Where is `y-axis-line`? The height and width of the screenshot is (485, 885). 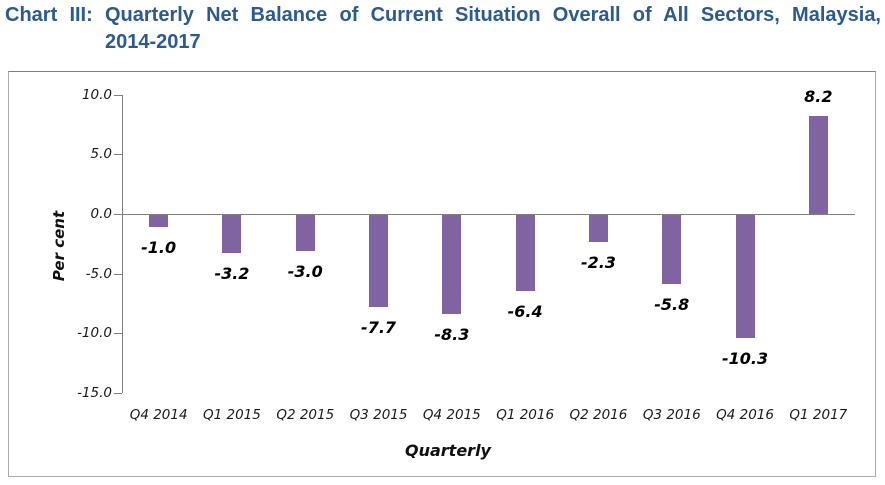 y-axis-line is located at coordinates (122, 243).